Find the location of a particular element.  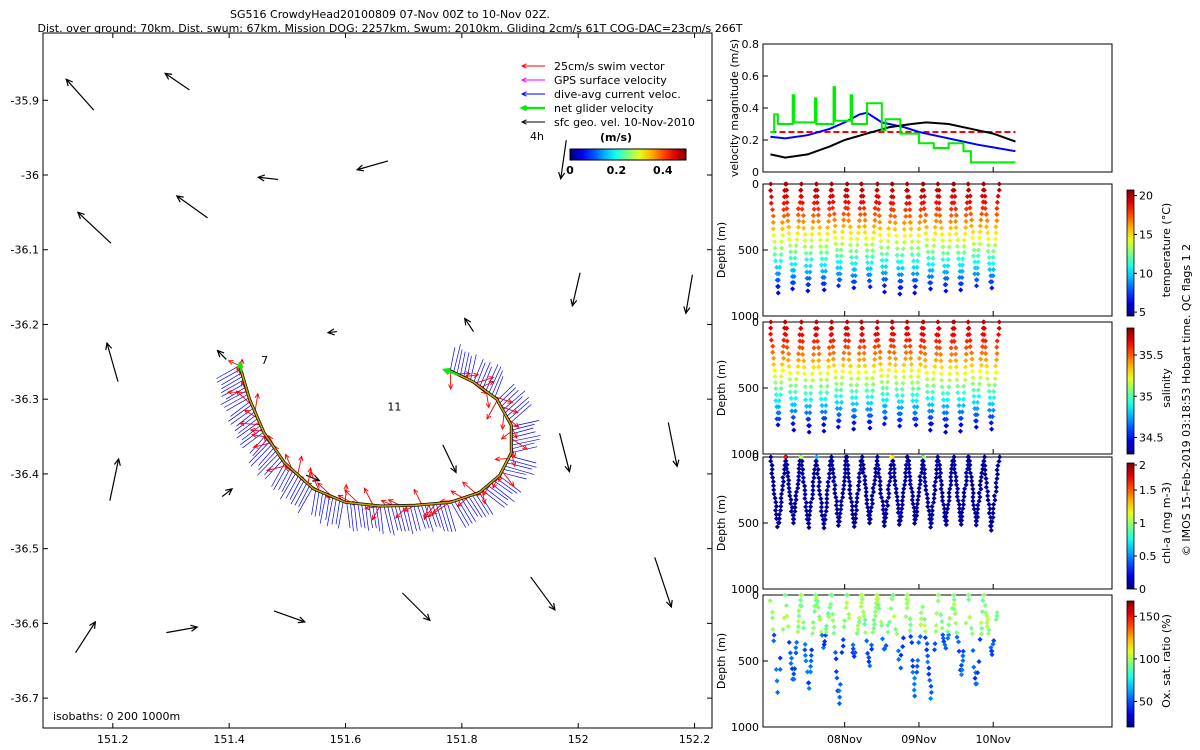

oxygen-colorbar-tick-label: 100 is located at coordinates (1149, 659).